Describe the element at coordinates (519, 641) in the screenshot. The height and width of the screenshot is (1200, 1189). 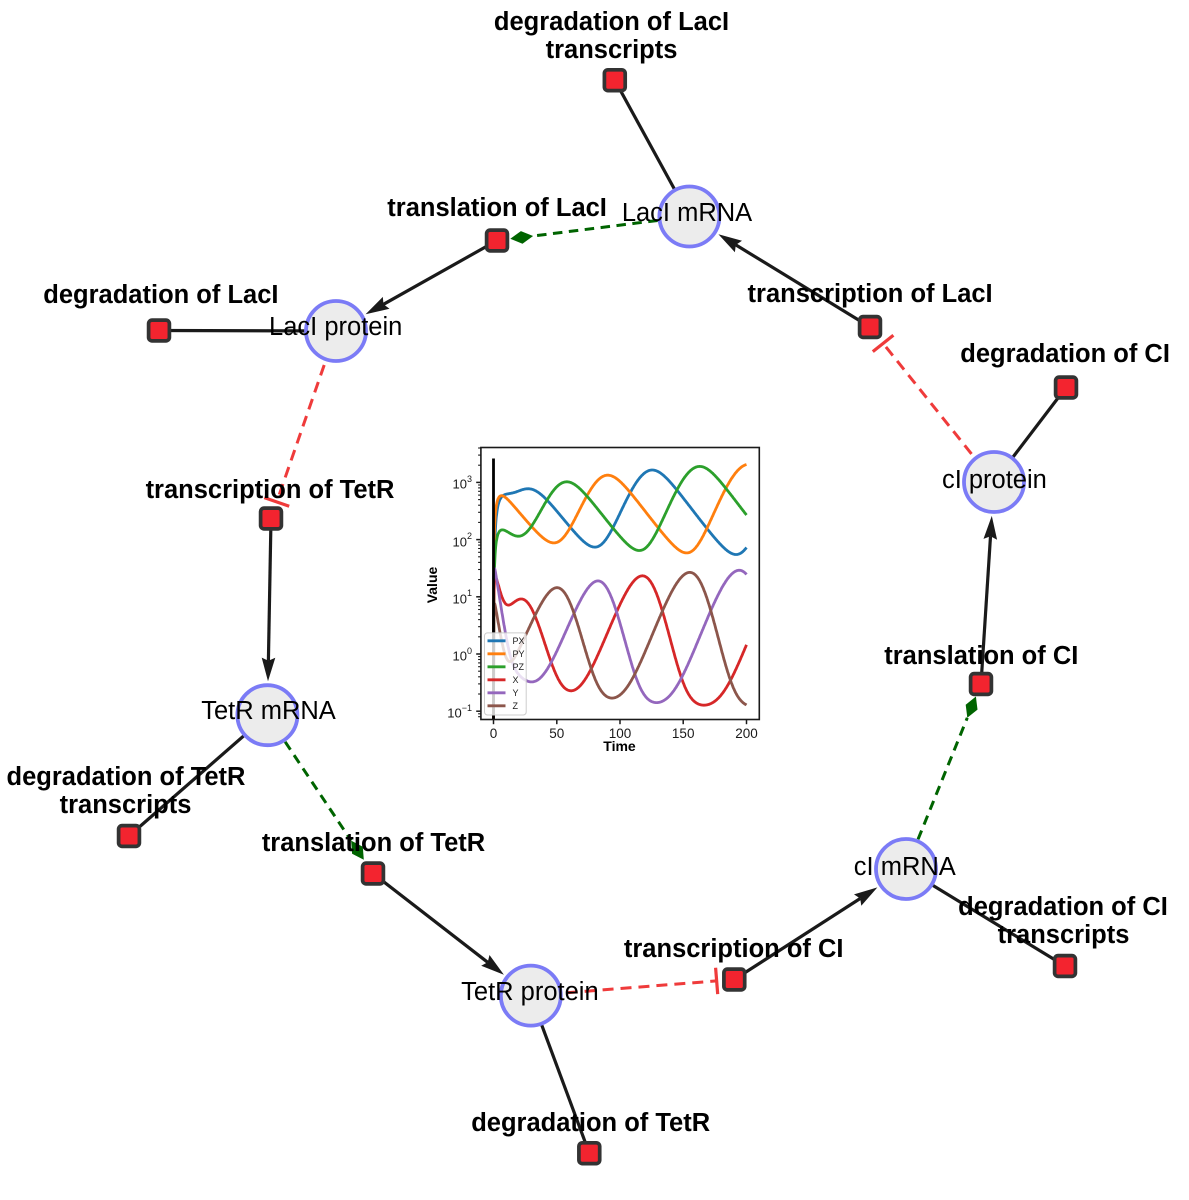
I see `svg-text: PX` at that location.